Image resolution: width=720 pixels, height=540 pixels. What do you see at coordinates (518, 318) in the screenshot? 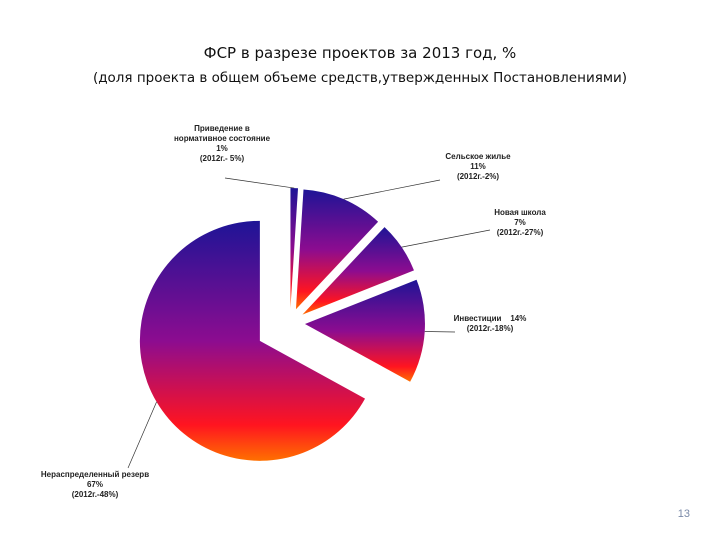
I see `value-label: 14%` at bounding box center [518, 318].